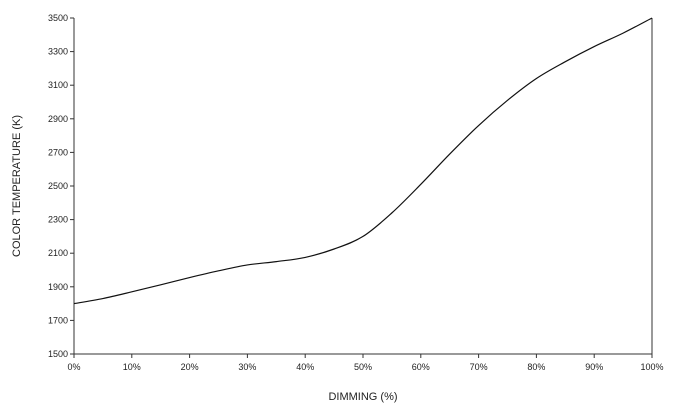 This screenshot has width=675, height=406. I want to click on y-tick-label: 3300, so click(58, 52).